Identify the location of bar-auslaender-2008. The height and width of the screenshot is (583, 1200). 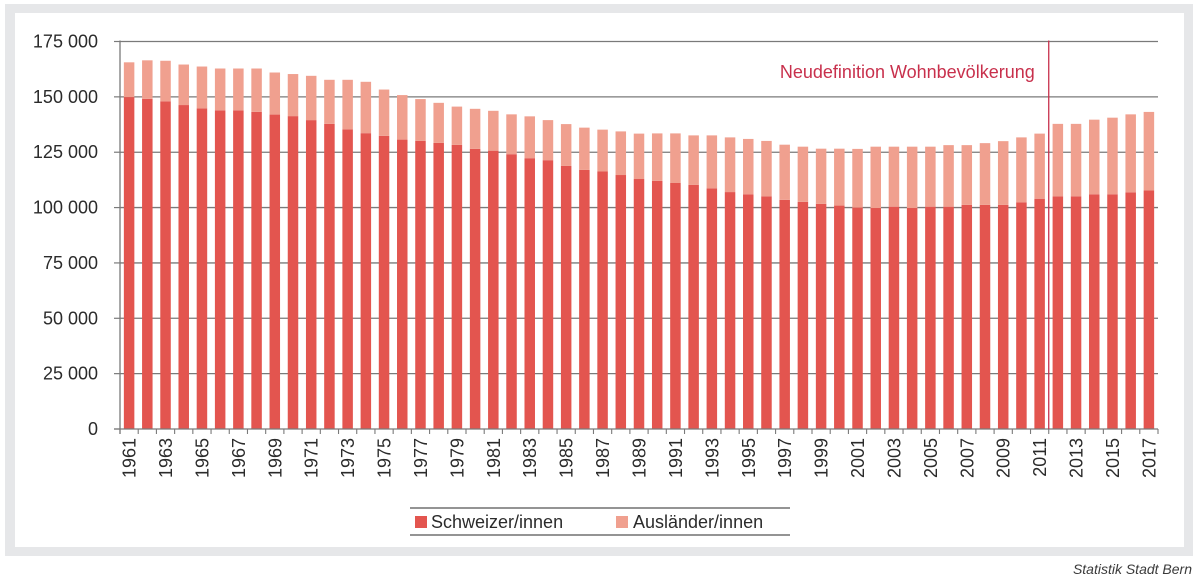
(985, 174).